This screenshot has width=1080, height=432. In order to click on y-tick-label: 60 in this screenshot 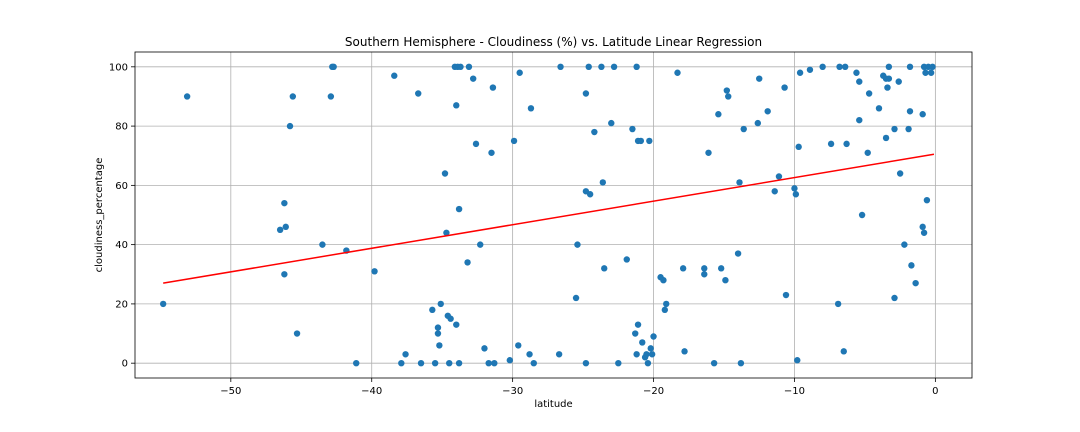, I will do `click(121, 186)`.